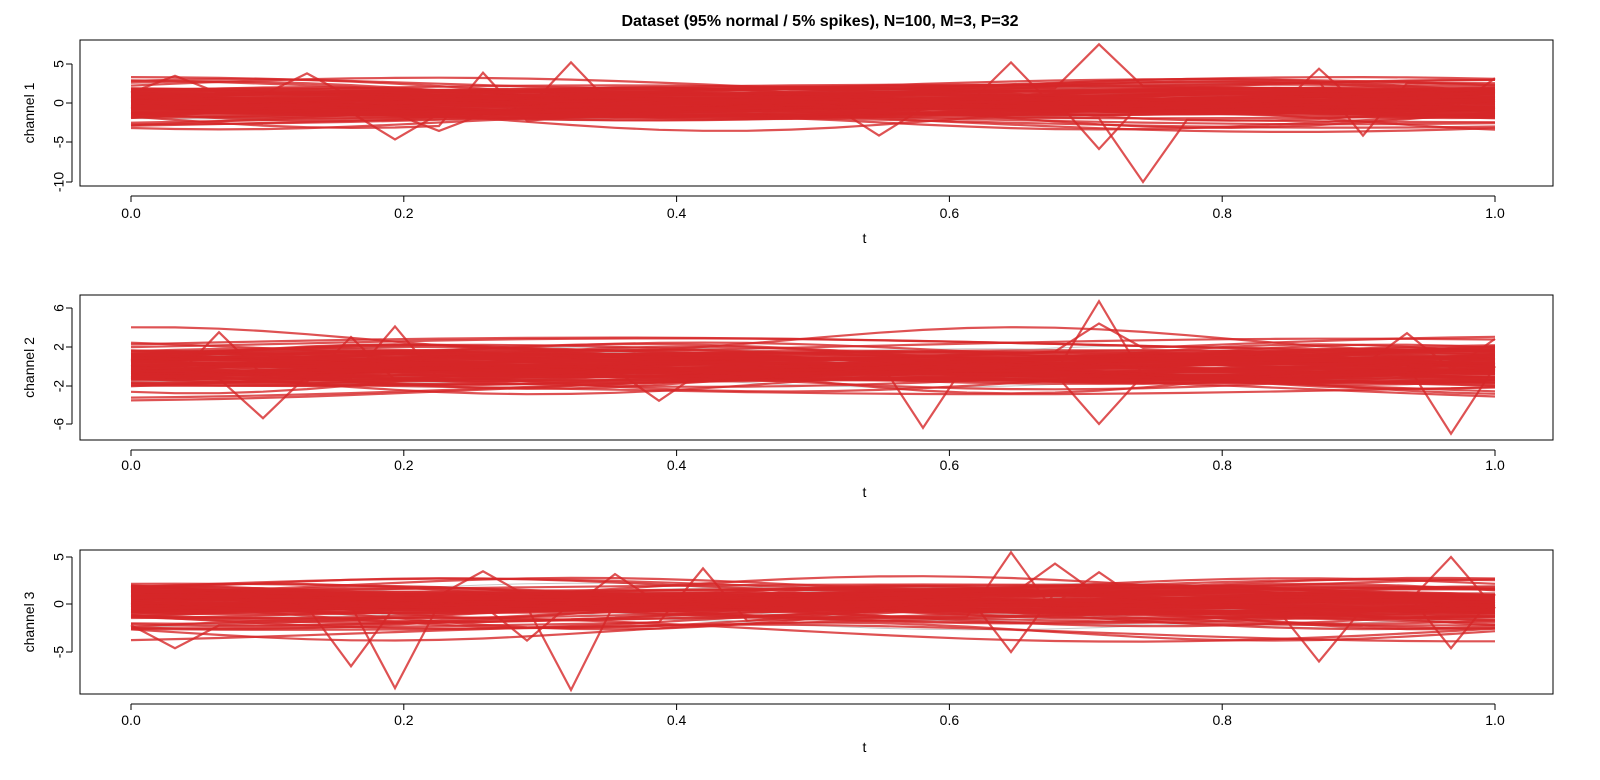 The image size is (1600, 780). What do you see at coordinates (62, 367) in the screenshot?
I see `y-axis: 6 2 -2 -6` at bounding box center [62, 367].